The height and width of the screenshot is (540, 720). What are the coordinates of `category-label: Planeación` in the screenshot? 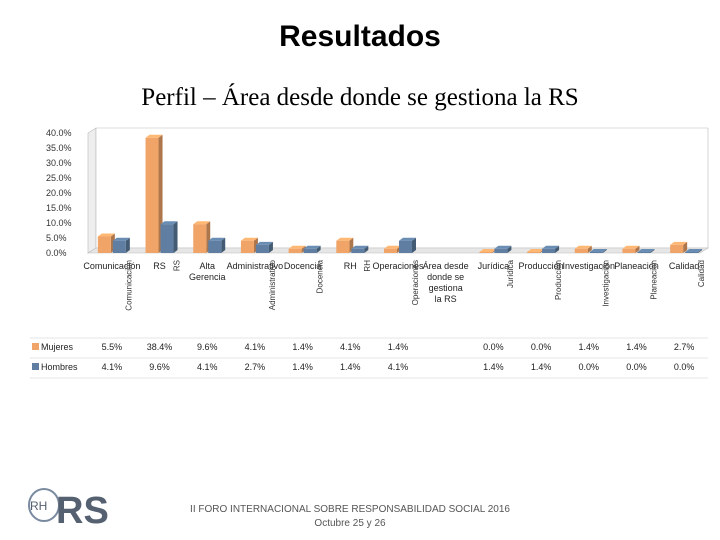 It's located at (636, 266).